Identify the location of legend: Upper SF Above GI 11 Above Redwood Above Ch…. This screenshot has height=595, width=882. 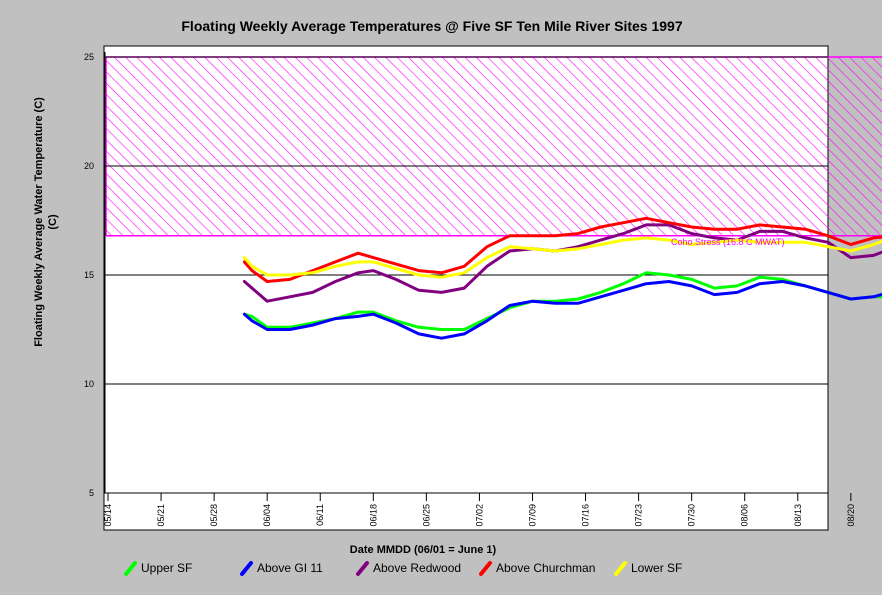
(403, 568).